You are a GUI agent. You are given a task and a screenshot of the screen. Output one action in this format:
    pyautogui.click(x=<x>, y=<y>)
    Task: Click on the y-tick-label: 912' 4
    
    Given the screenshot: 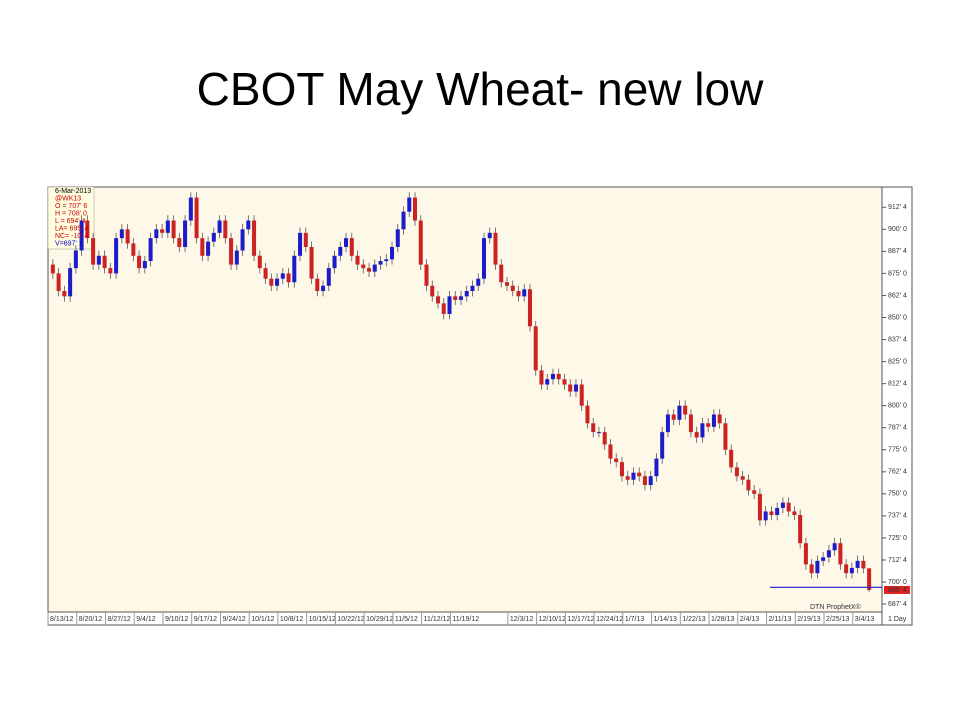 What is the action you would take?
    pyautogui.click(x=897, y=207)
    